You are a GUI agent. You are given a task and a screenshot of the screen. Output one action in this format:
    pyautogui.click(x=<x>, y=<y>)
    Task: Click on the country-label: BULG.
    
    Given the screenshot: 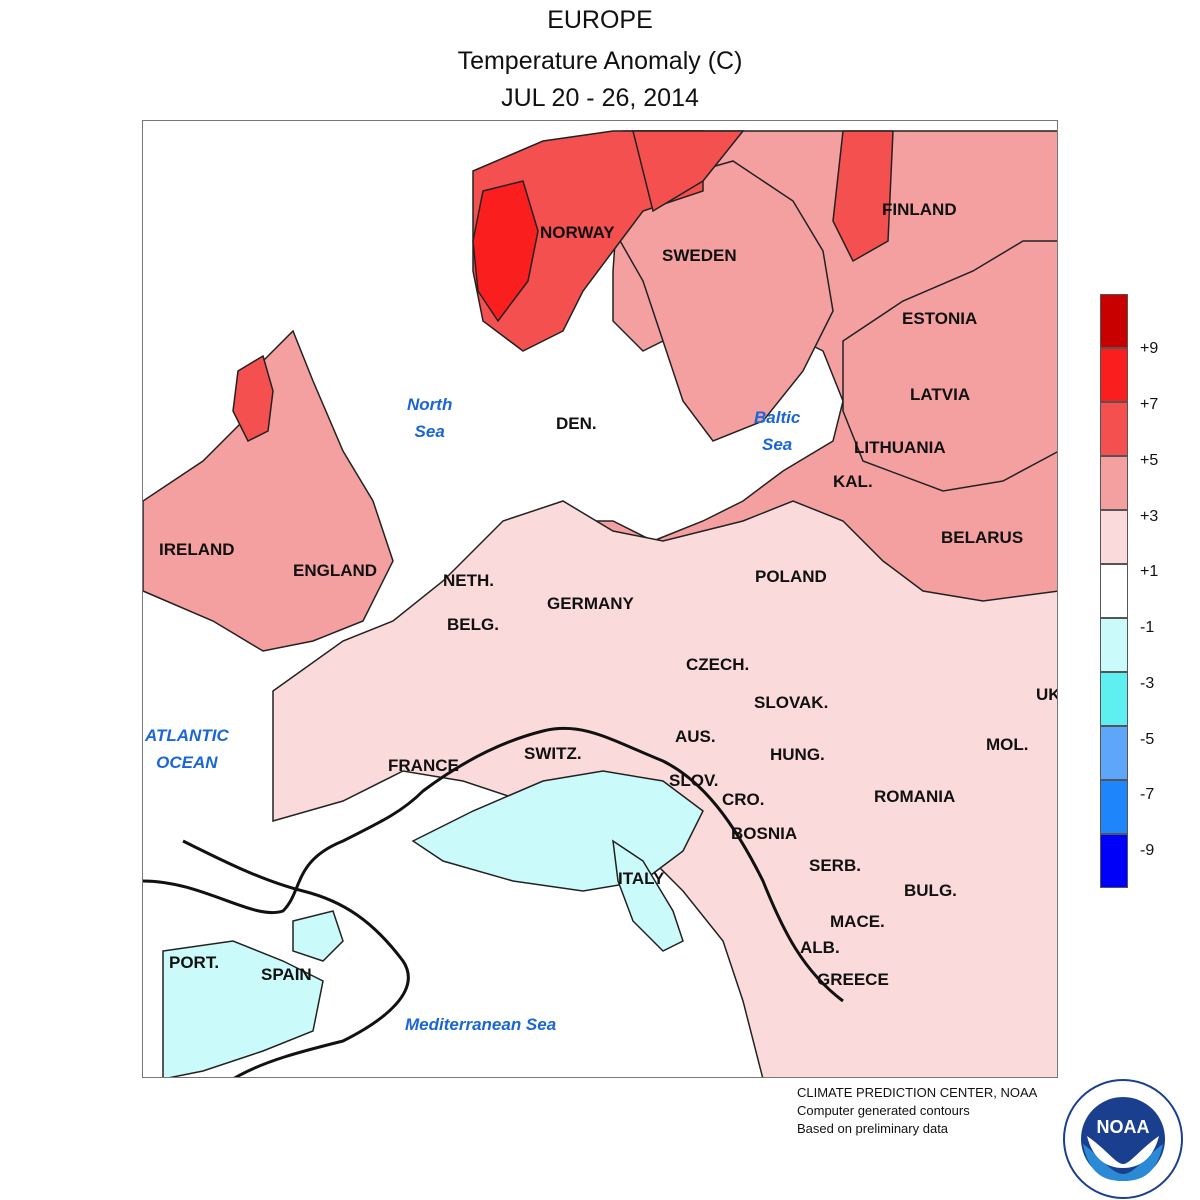 What is the action you would take?
    pyautogui.click(x=930, y=890)
    